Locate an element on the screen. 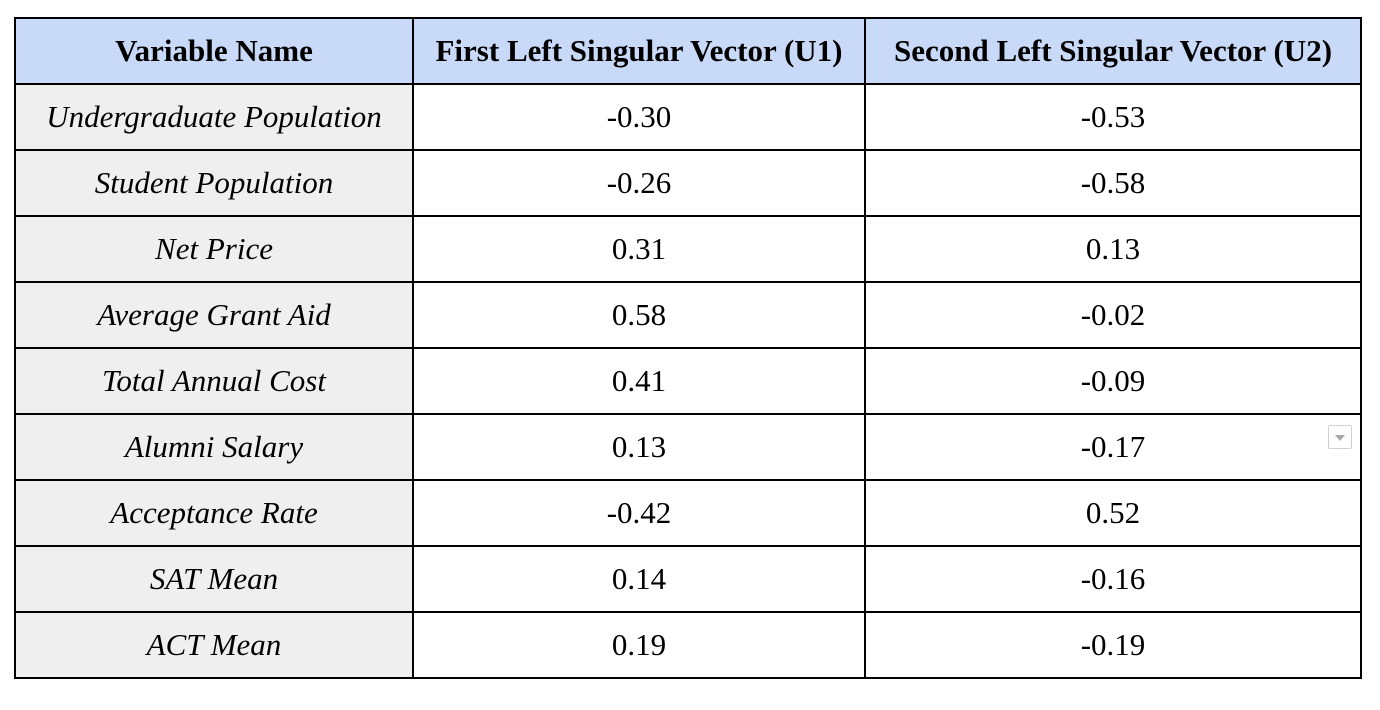 The width and height of the screenshot is (1380, 710). u1-value-cell: 0.19 is located at coordinates (639, 645).